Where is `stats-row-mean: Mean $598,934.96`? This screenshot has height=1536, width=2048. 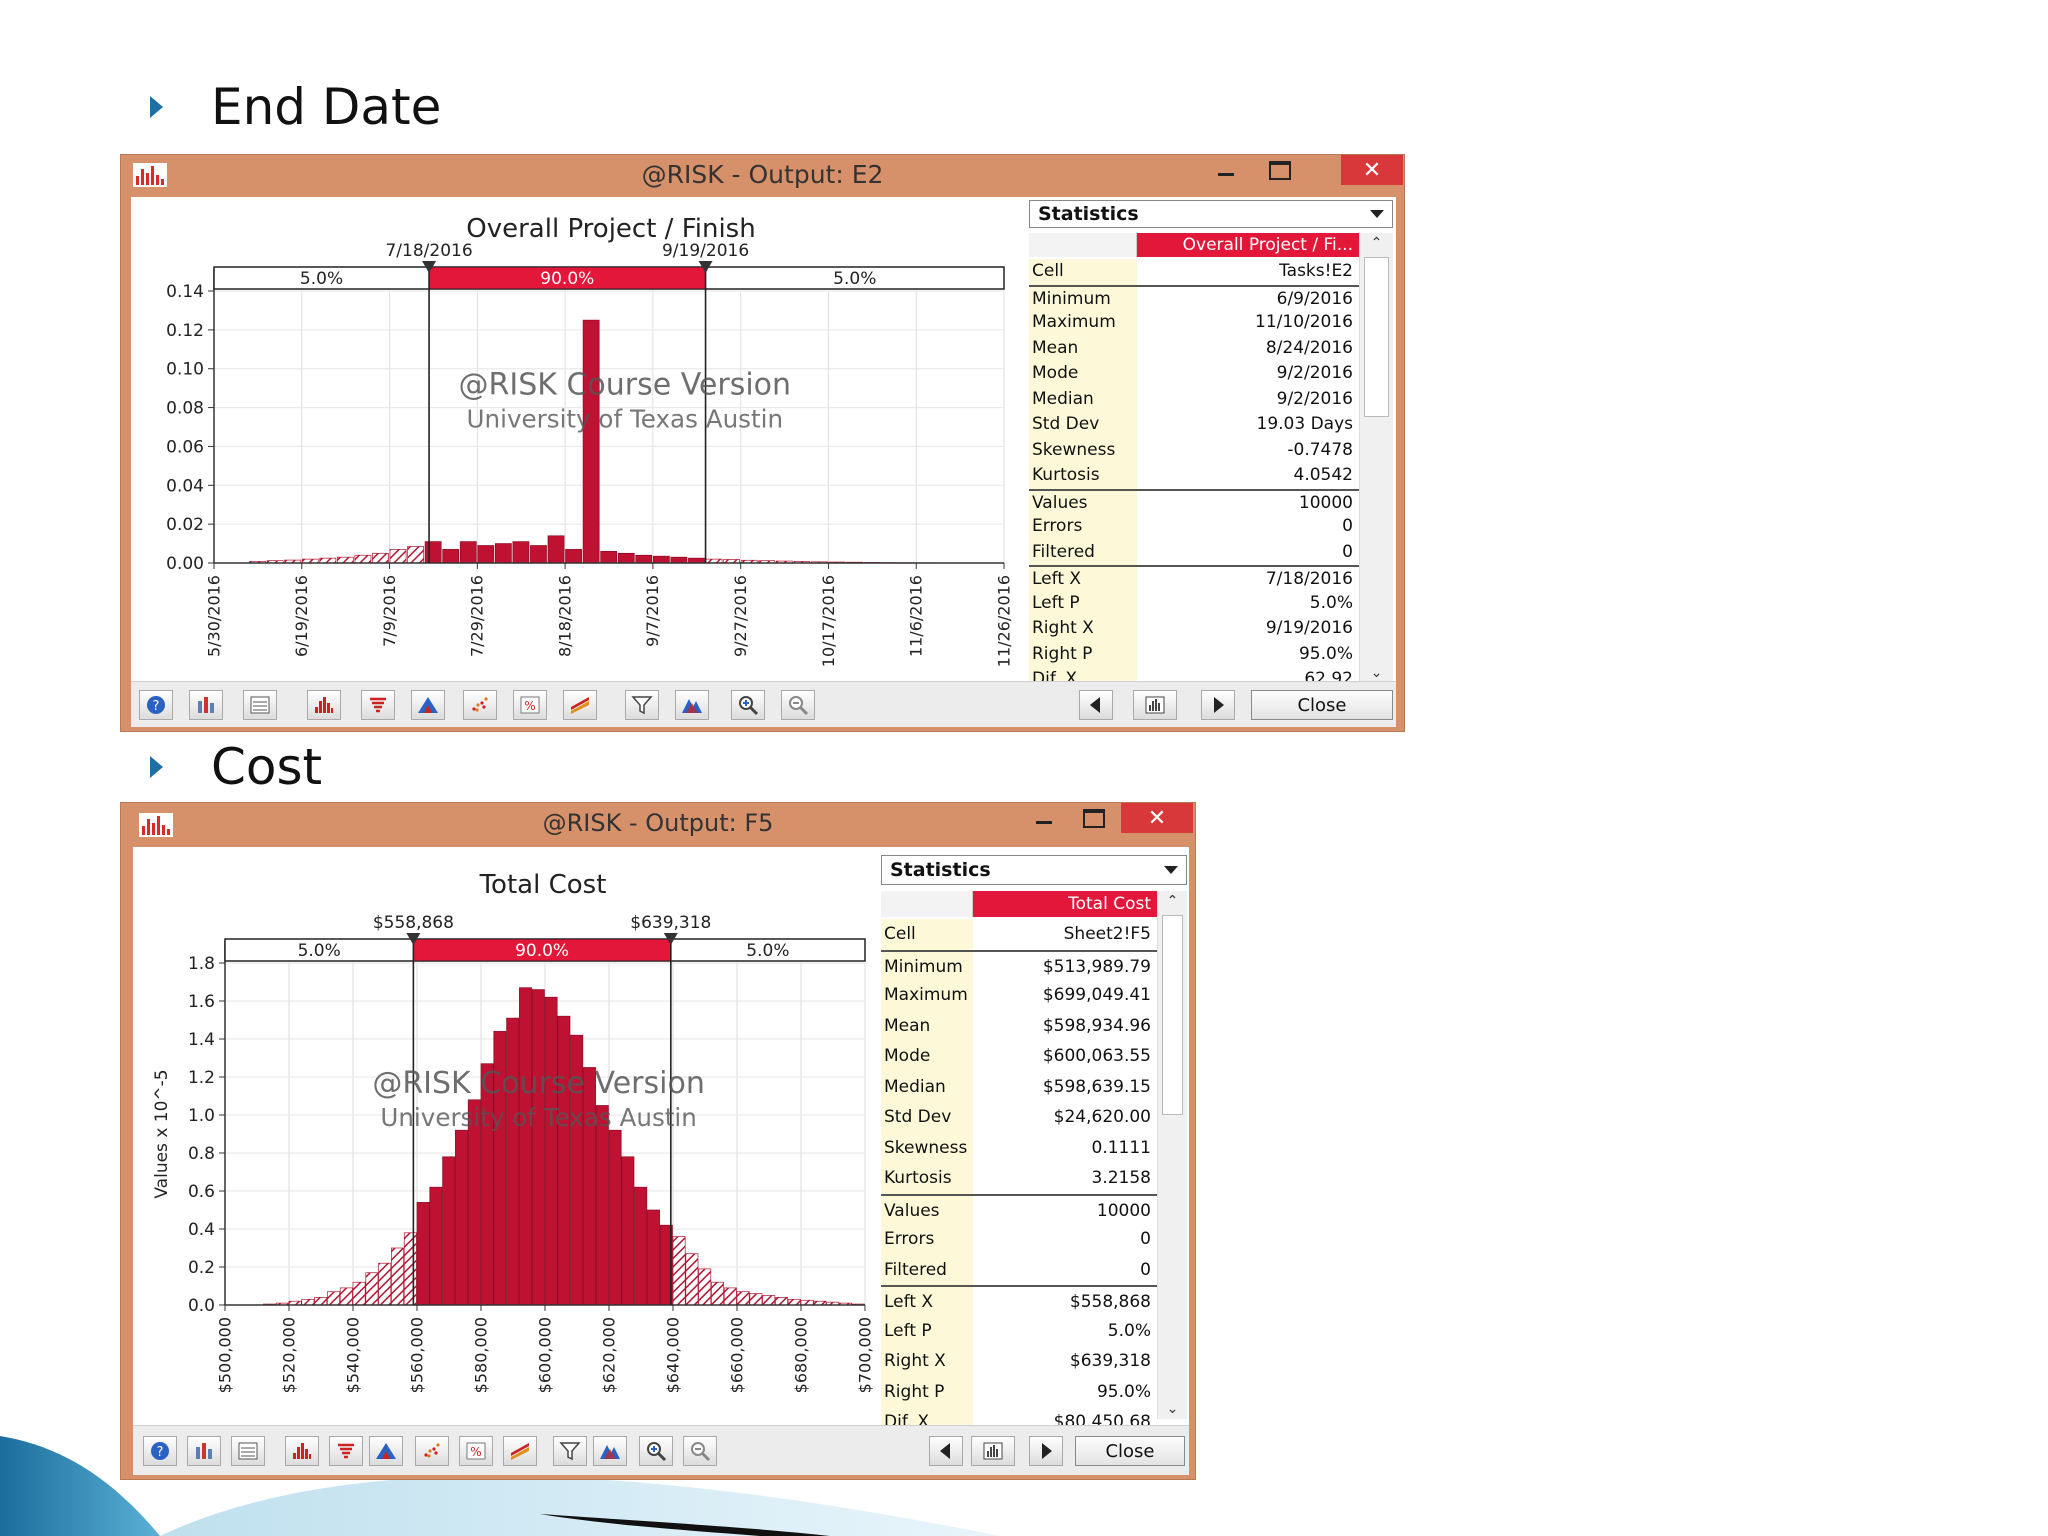 stats-row-mean: Mean $598,934.96 is located at coordinates (1019, 1025).